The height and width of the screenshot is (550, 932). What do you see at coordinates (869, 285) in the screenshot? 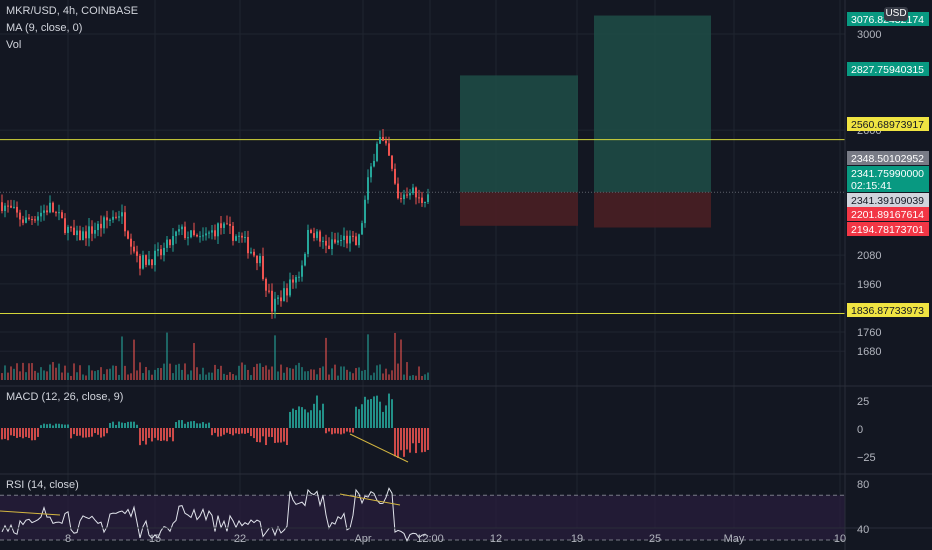
I see `price-tick-label: 1960` at bounding box center [869, 285].